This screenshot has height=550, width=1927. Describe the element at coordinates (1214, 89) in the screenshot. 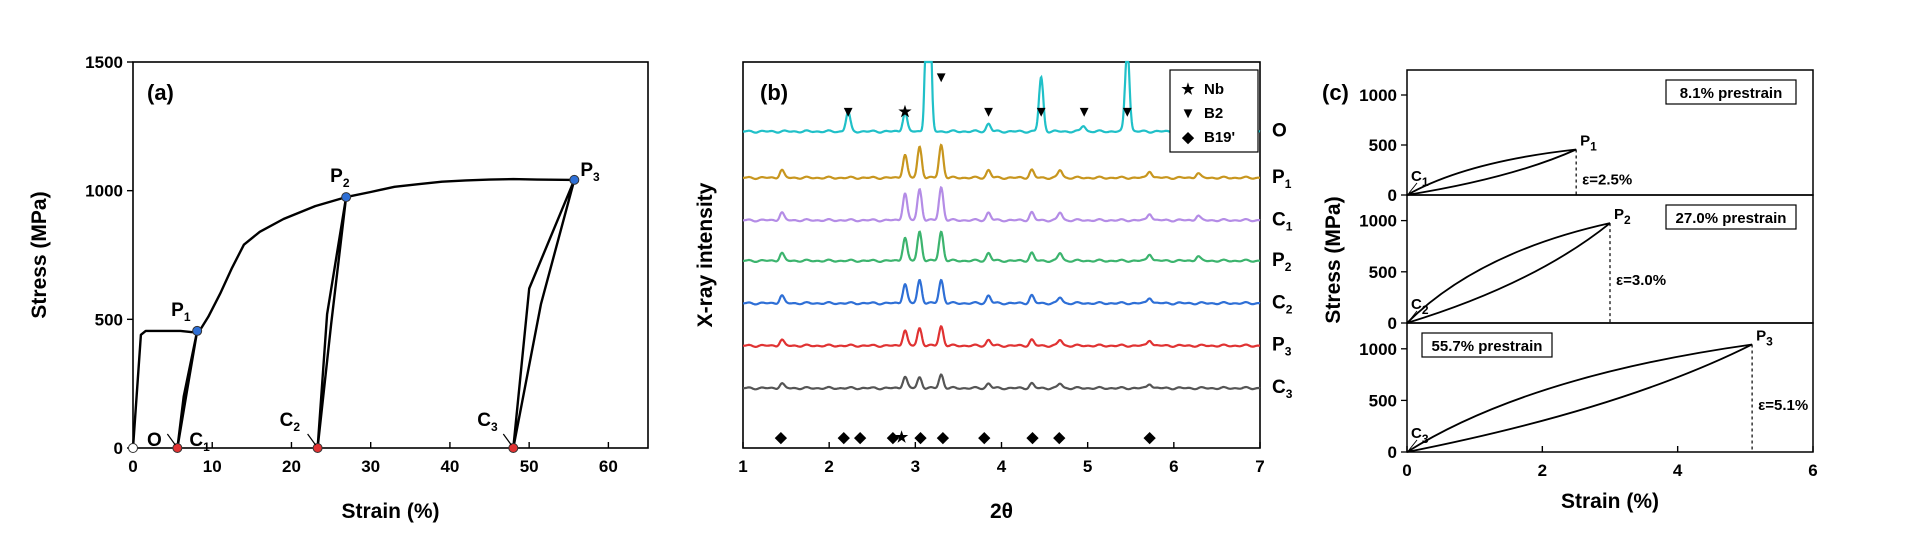

I see `legend-label: Nb` at that location.